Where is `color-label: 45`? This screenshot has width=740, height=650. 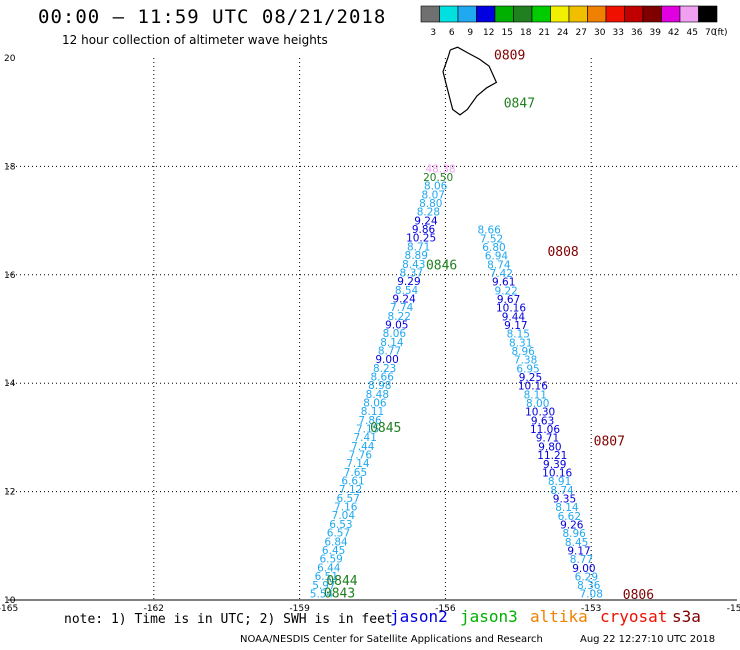 color-label: 45 is located at coordinates (692, 33).